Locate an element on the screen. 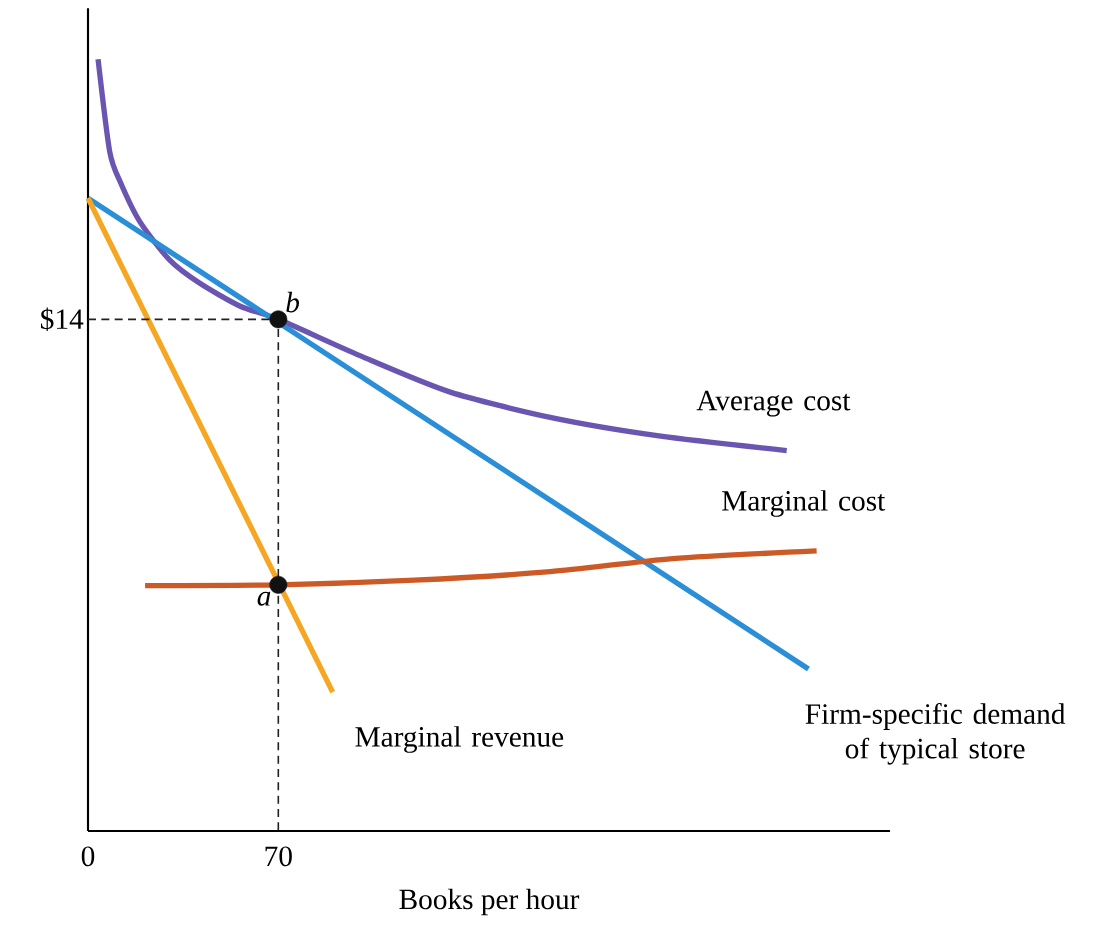 The height and width of the screenshot is (936, 1118). text: $14 is located at coordinates (62, 319).